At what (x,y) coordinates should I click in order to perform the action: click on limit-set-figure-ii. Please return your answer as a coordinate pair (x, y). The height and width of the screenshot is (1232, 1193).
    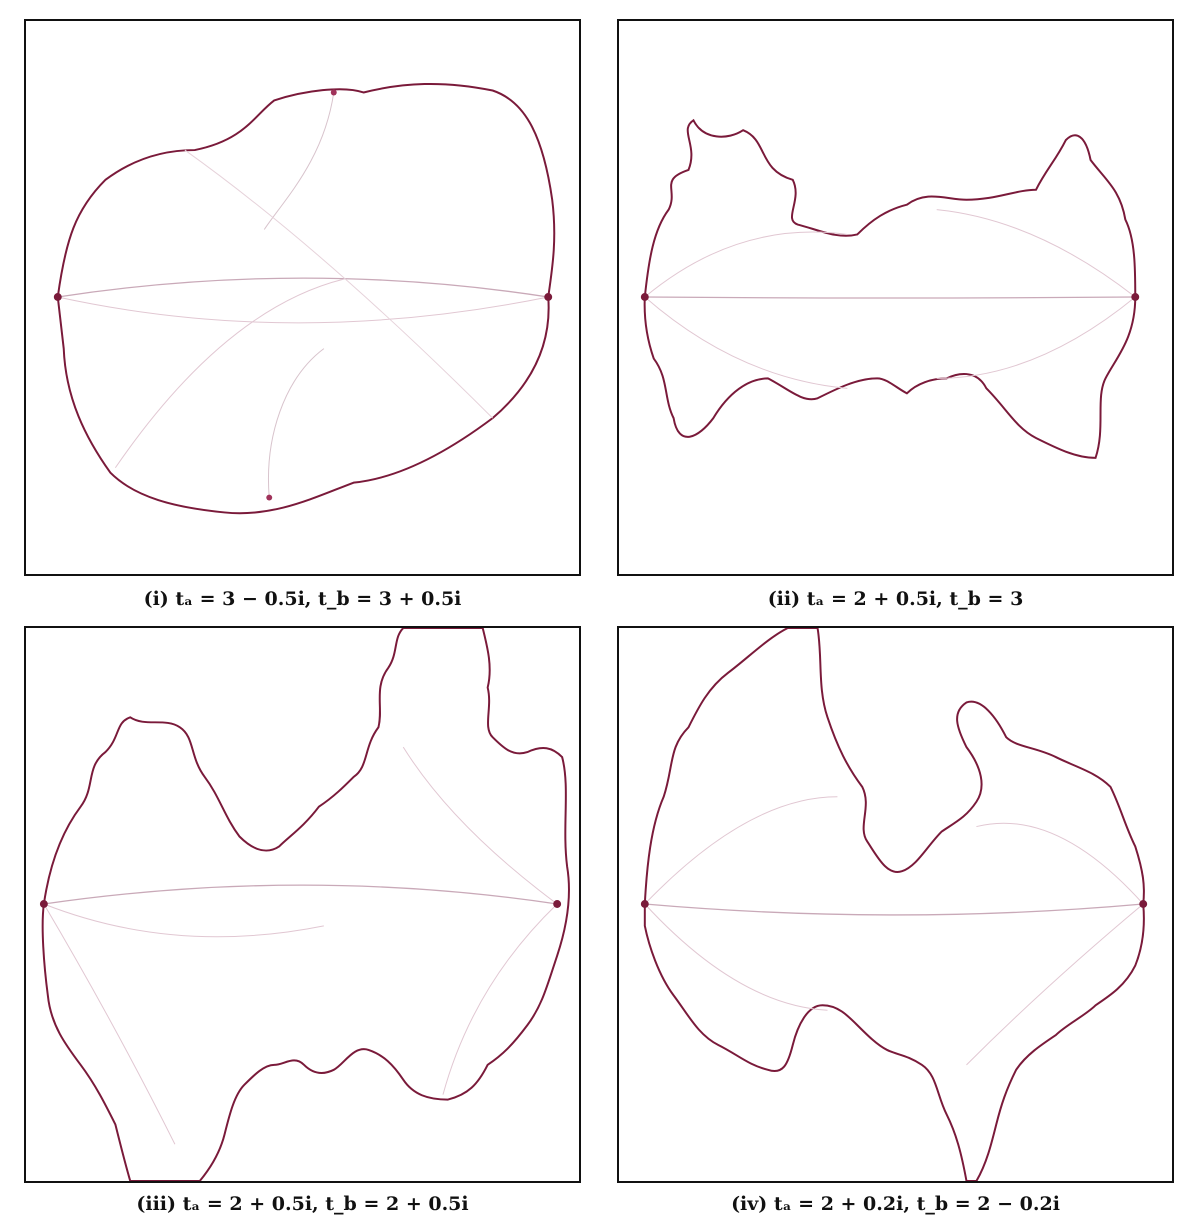
    Looking at the image, I should click on (890, 288).